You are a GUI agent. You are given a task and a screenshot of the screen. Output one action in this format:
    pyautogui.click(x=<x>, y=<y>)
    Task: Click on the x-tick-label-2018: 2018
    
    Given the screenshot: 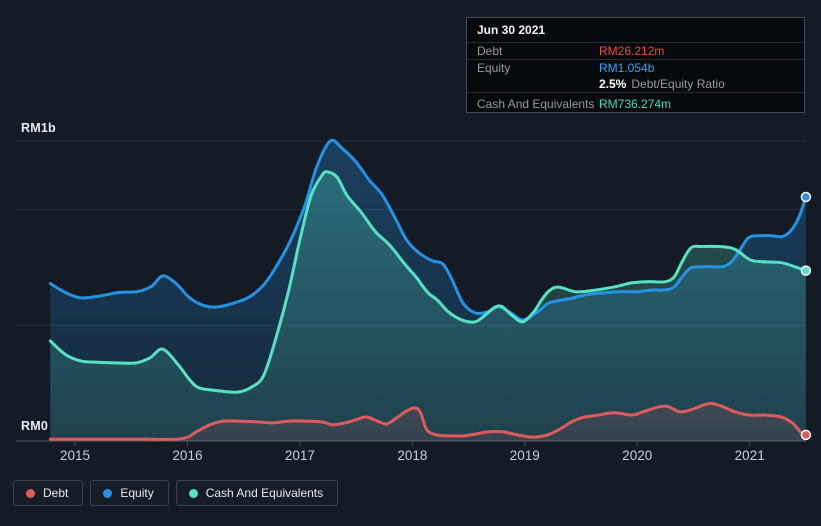 What is the action you would take?
    pyautogui.click(x=412, y=455)
    